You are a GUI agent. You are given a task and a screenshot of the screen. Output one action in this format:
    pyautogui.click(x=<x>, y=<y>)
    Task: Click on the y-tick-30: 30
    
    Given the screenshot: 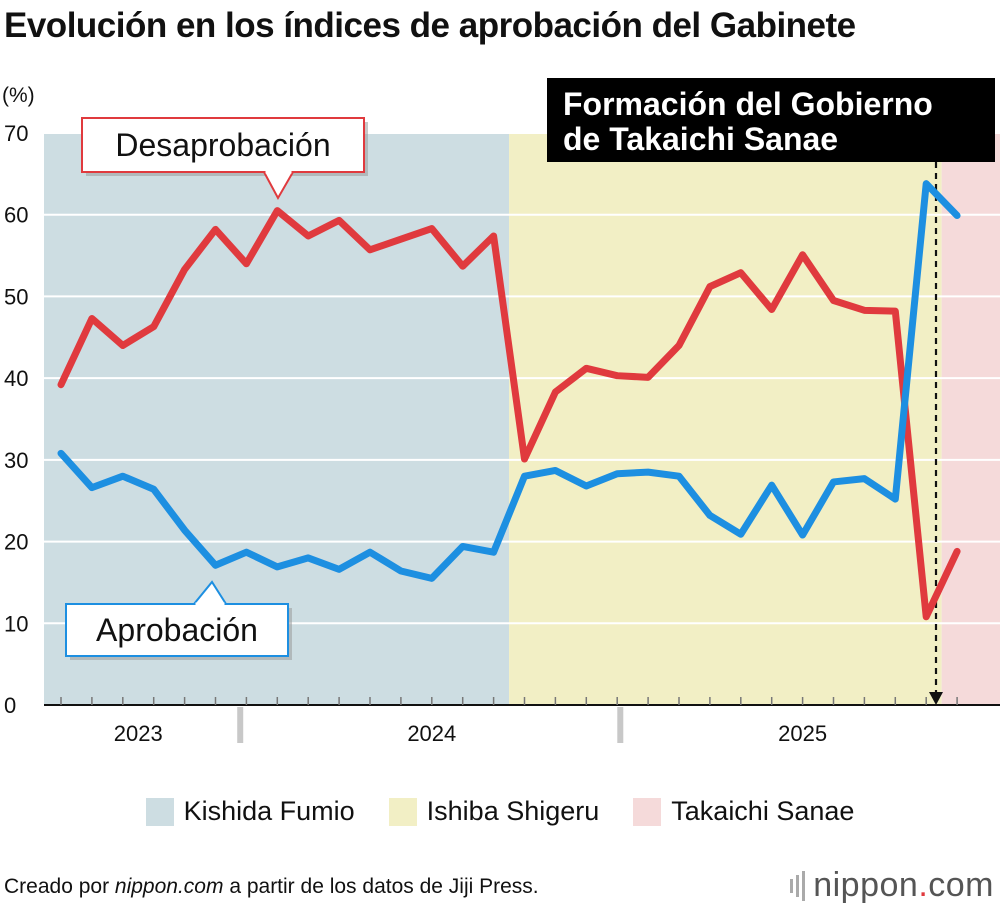 What is the action you would take?
    pyautogui.click(x=16, y=460)
    